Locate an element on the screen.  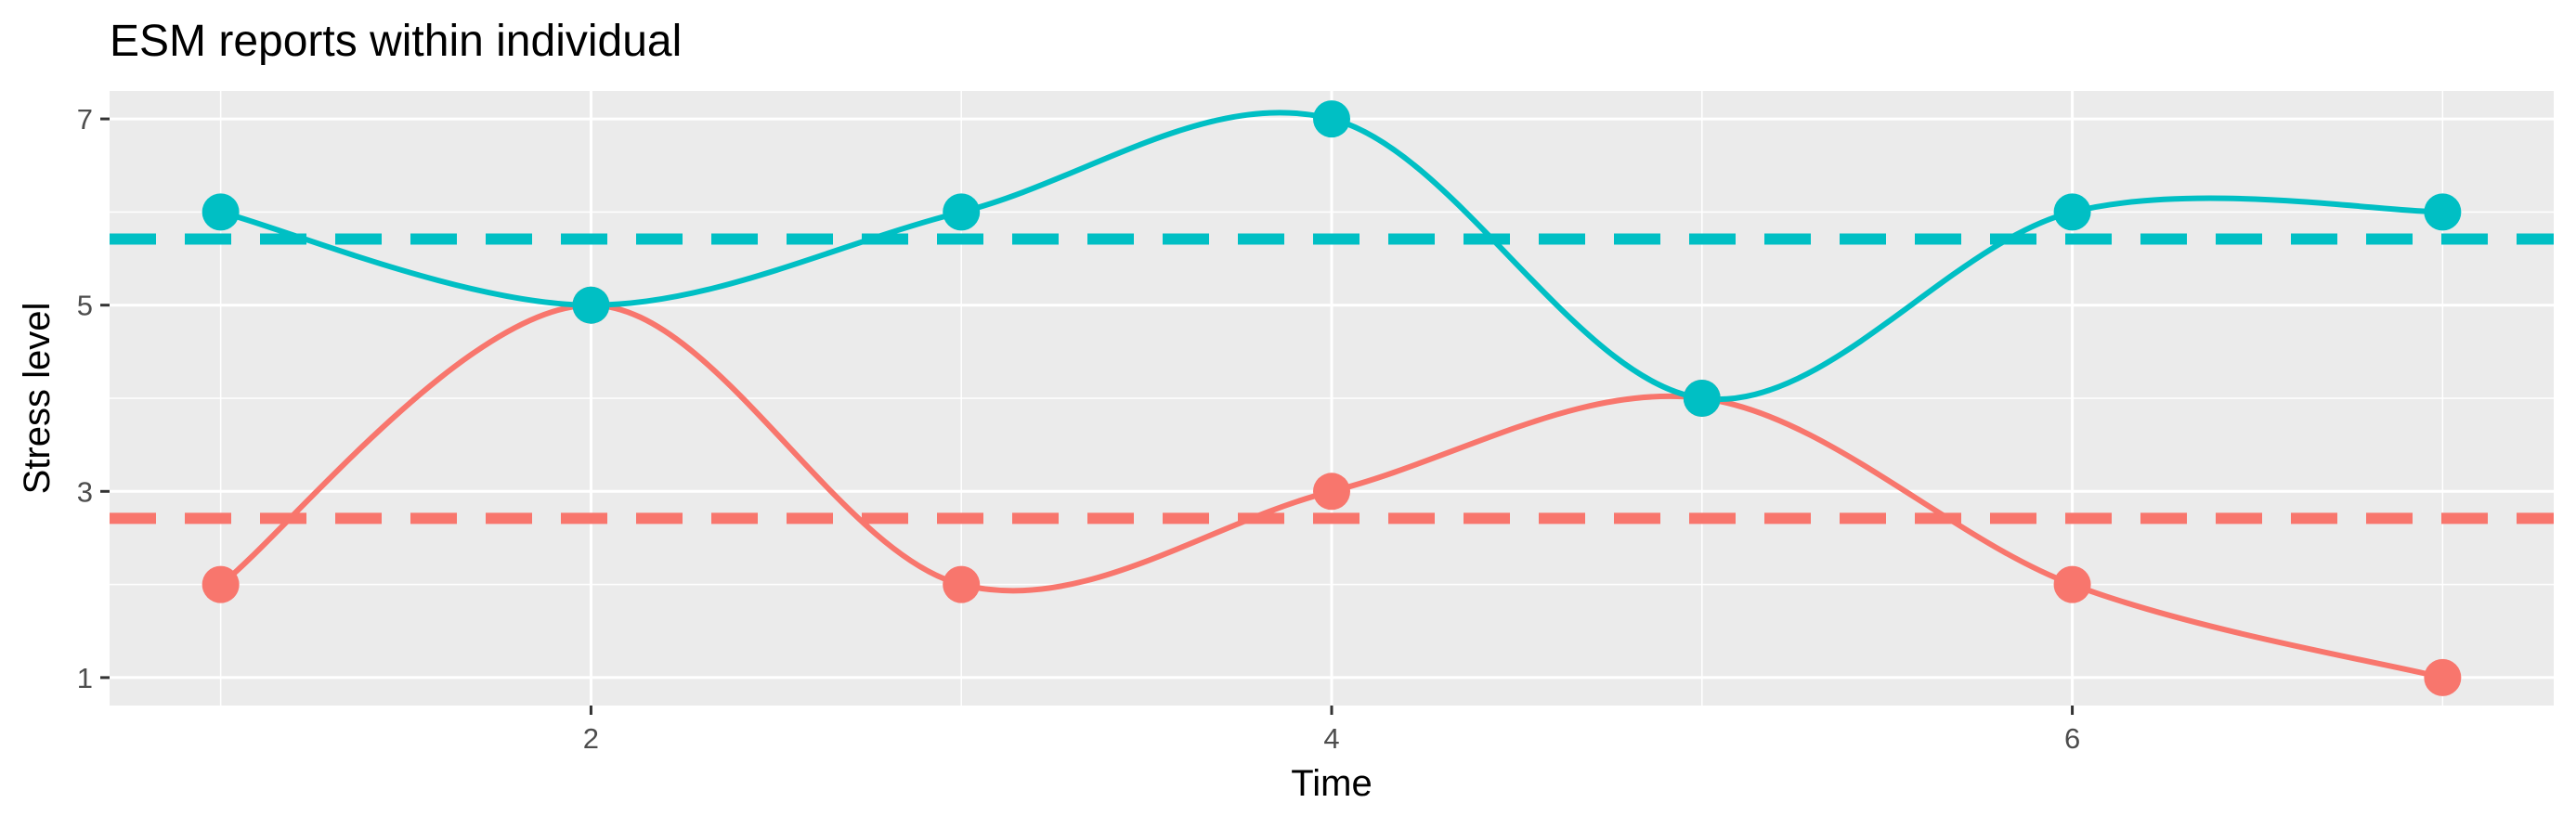
y-axis-title: Stress level is located at coordinates (37, 399).